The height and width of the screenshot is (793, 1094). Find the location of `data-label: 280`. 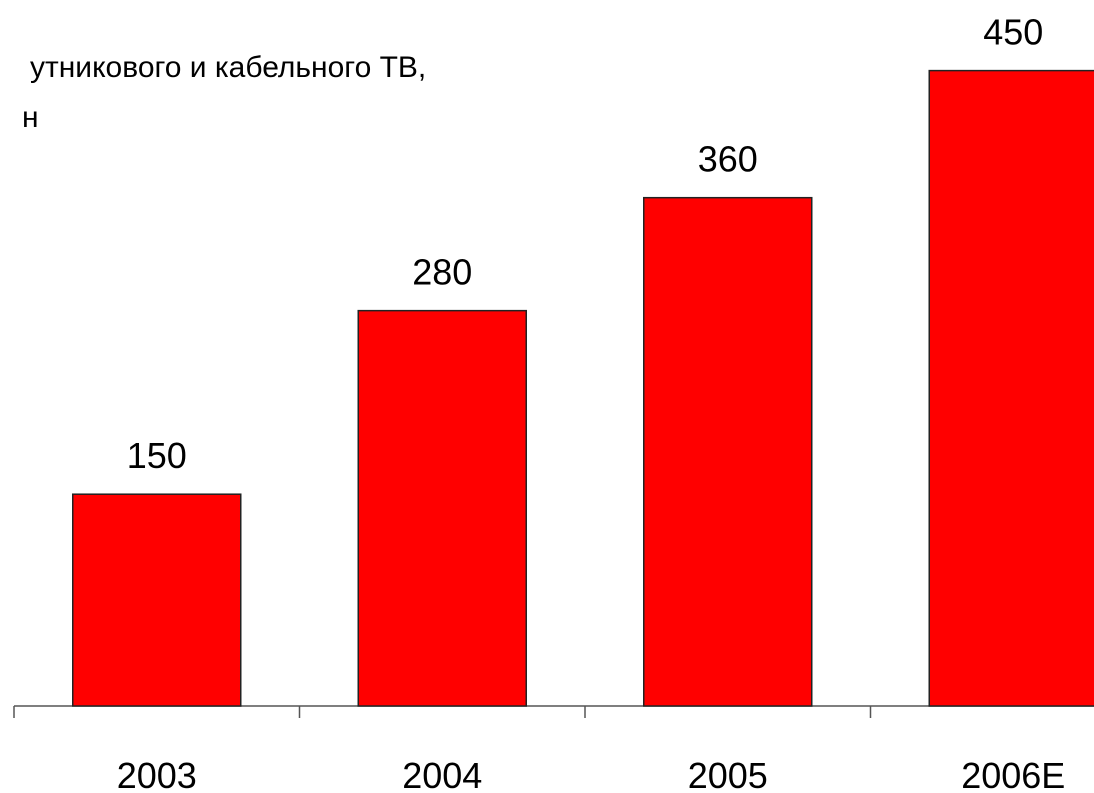

data-label: 280 is located at coordinates (442, 272).